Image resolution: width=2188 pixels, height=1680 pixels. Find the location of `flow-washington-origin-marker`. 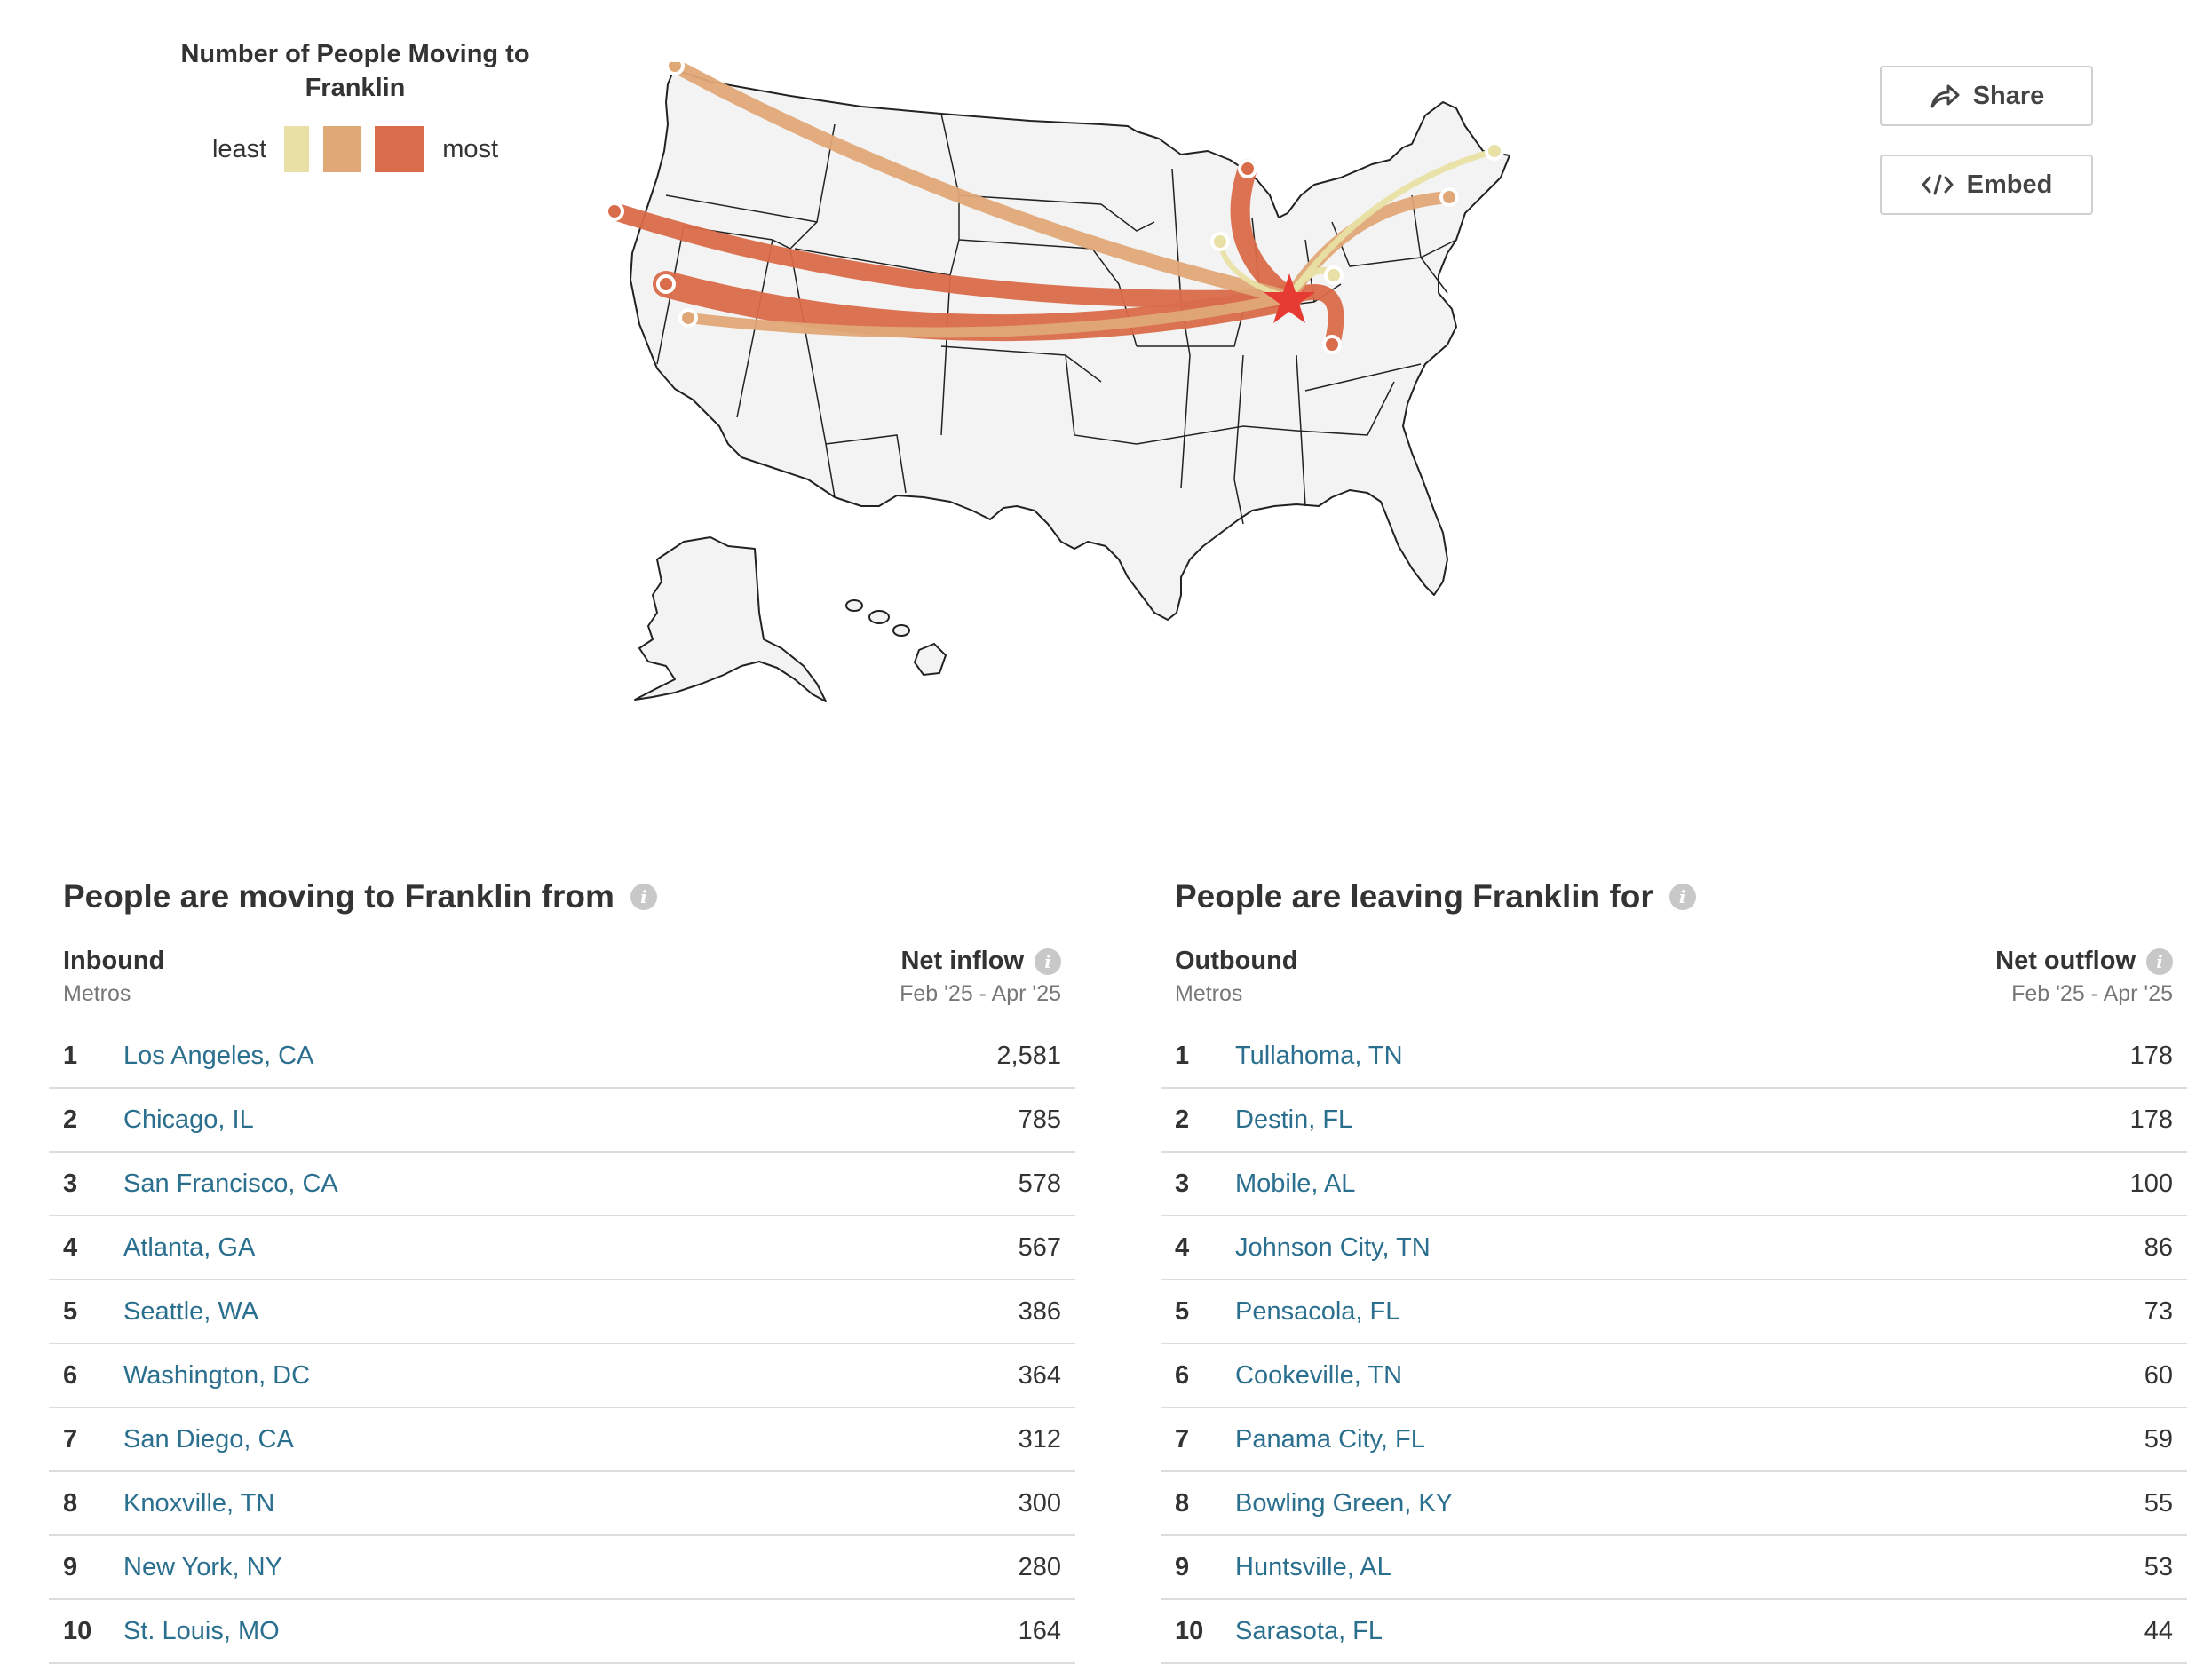

flow-washington-origin-marker is located at coordinates (1449, 197).